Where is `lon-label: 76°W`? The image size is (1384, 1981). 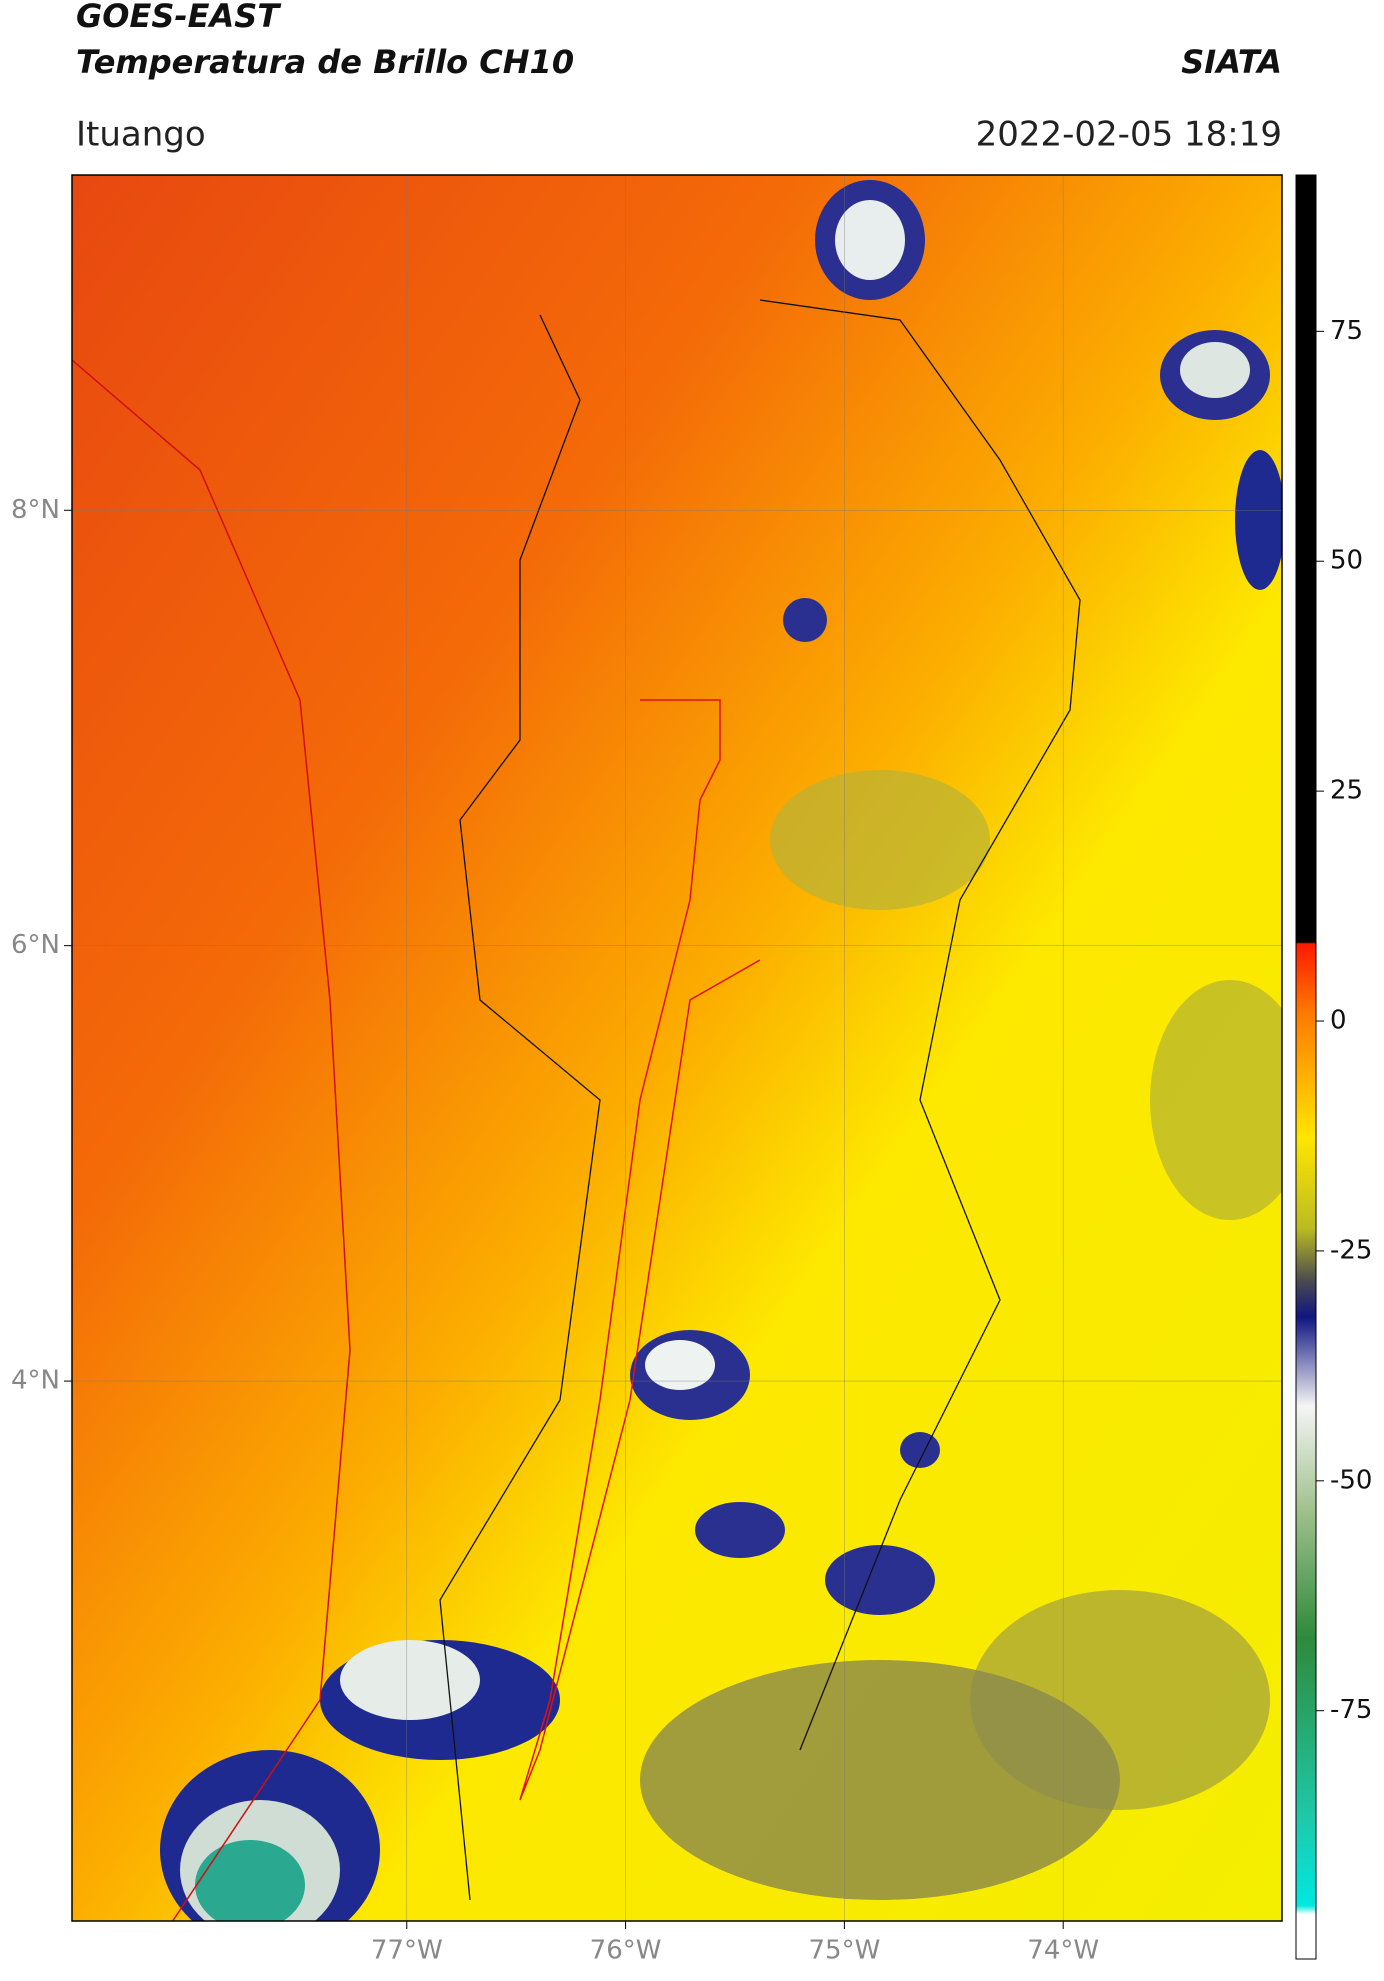
lon-label: 76°W is located at coordinates (626, 1951).